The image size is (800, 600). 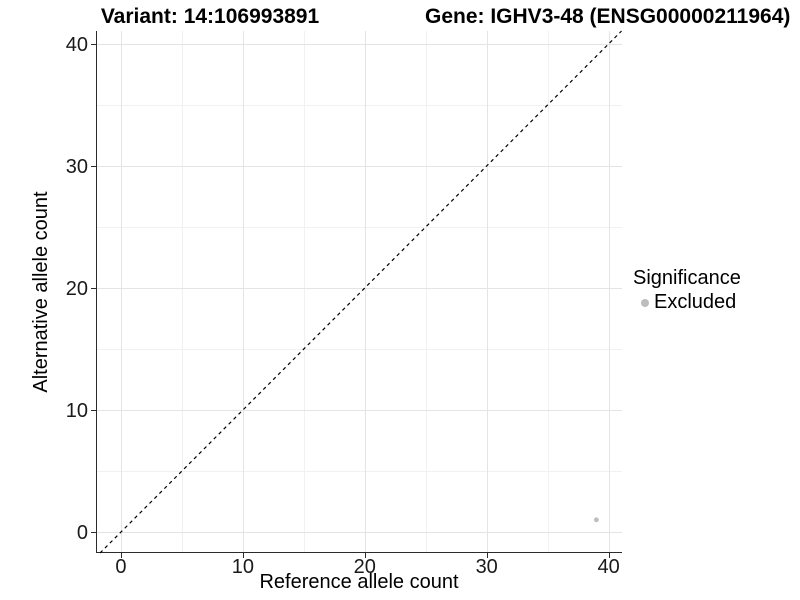 I want to click on x-tick-label: 20, so click(x=365, y=567).